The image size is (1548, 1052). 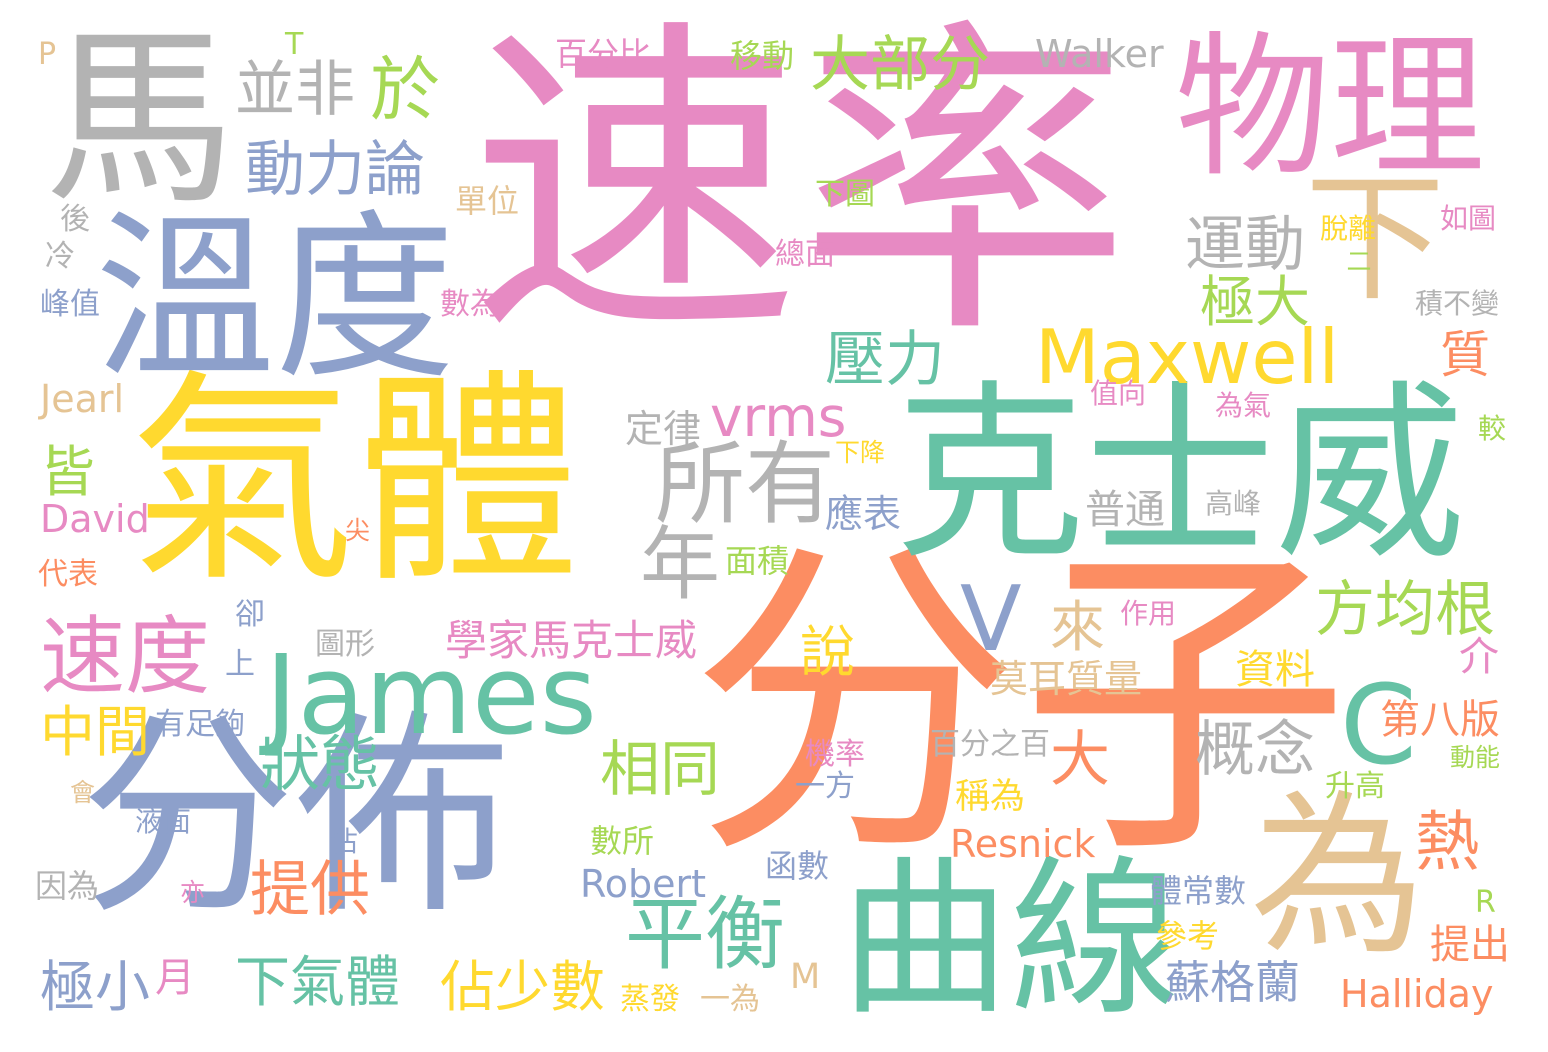 What do you see at coordinates (1348, 228) in the screenshot?
I see `word: 脫離` at bounding box center [1348, 228].